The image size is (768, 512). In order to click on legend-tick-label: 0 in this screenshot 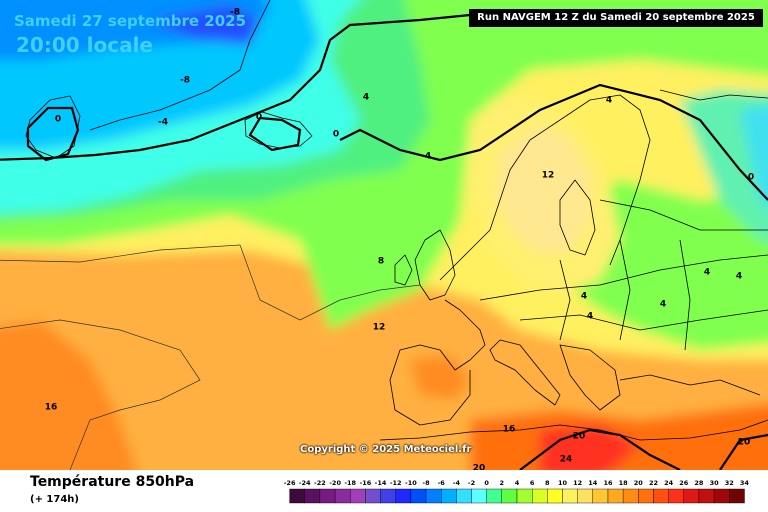, I will do `click(486, 483)`.